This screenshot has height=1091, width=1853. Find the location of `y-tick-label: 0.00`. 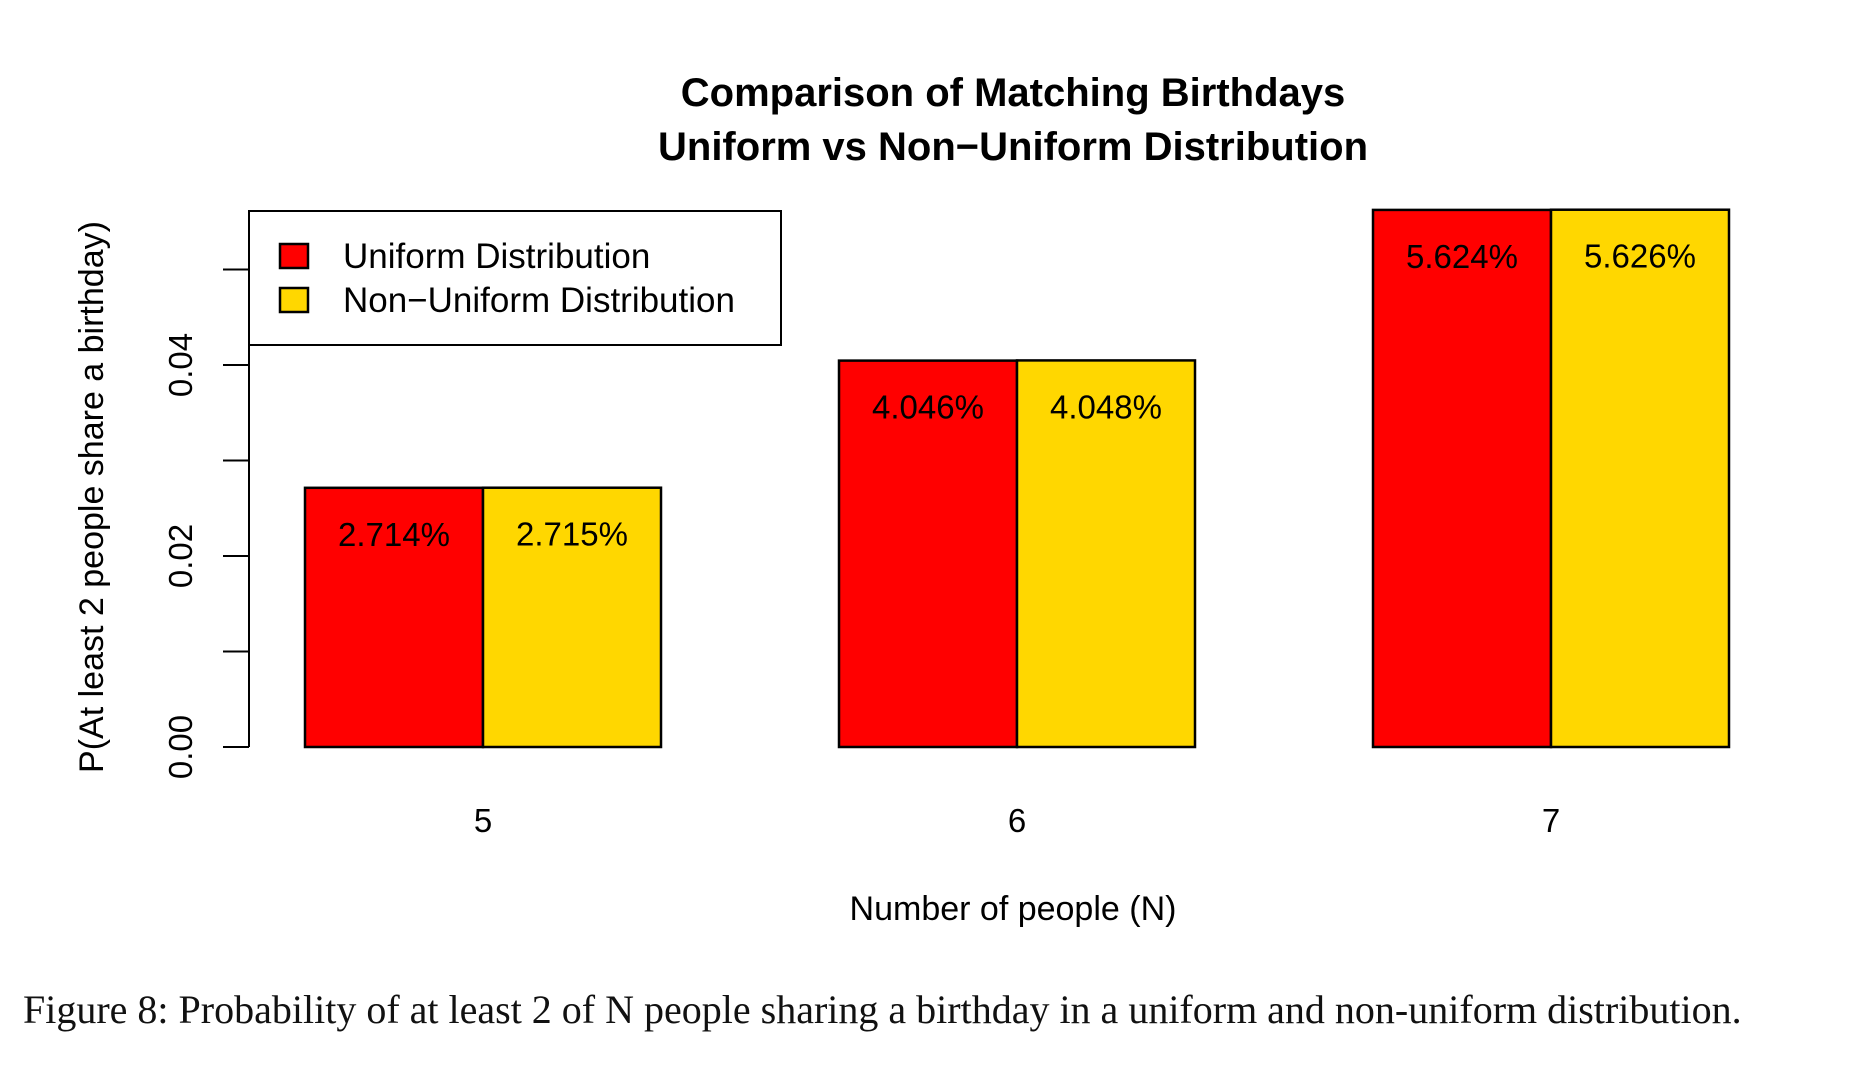

y-tick-label: 0.00 is located at coordinates (180, 747).